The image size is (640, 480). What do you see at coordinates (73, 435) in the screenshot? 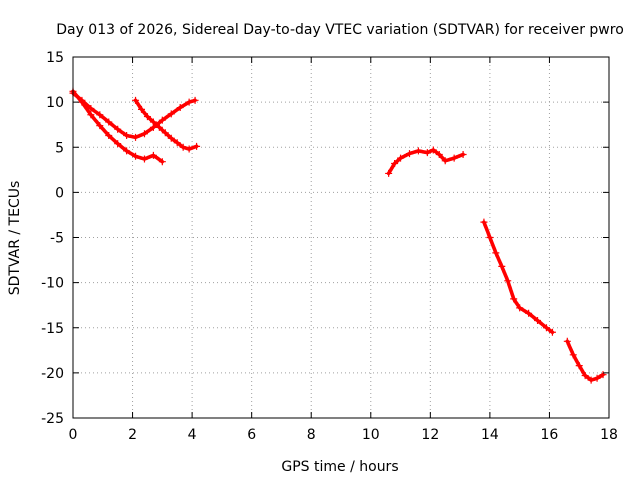
I see `x-tick-label: 0` at bounding box center [73, 435].